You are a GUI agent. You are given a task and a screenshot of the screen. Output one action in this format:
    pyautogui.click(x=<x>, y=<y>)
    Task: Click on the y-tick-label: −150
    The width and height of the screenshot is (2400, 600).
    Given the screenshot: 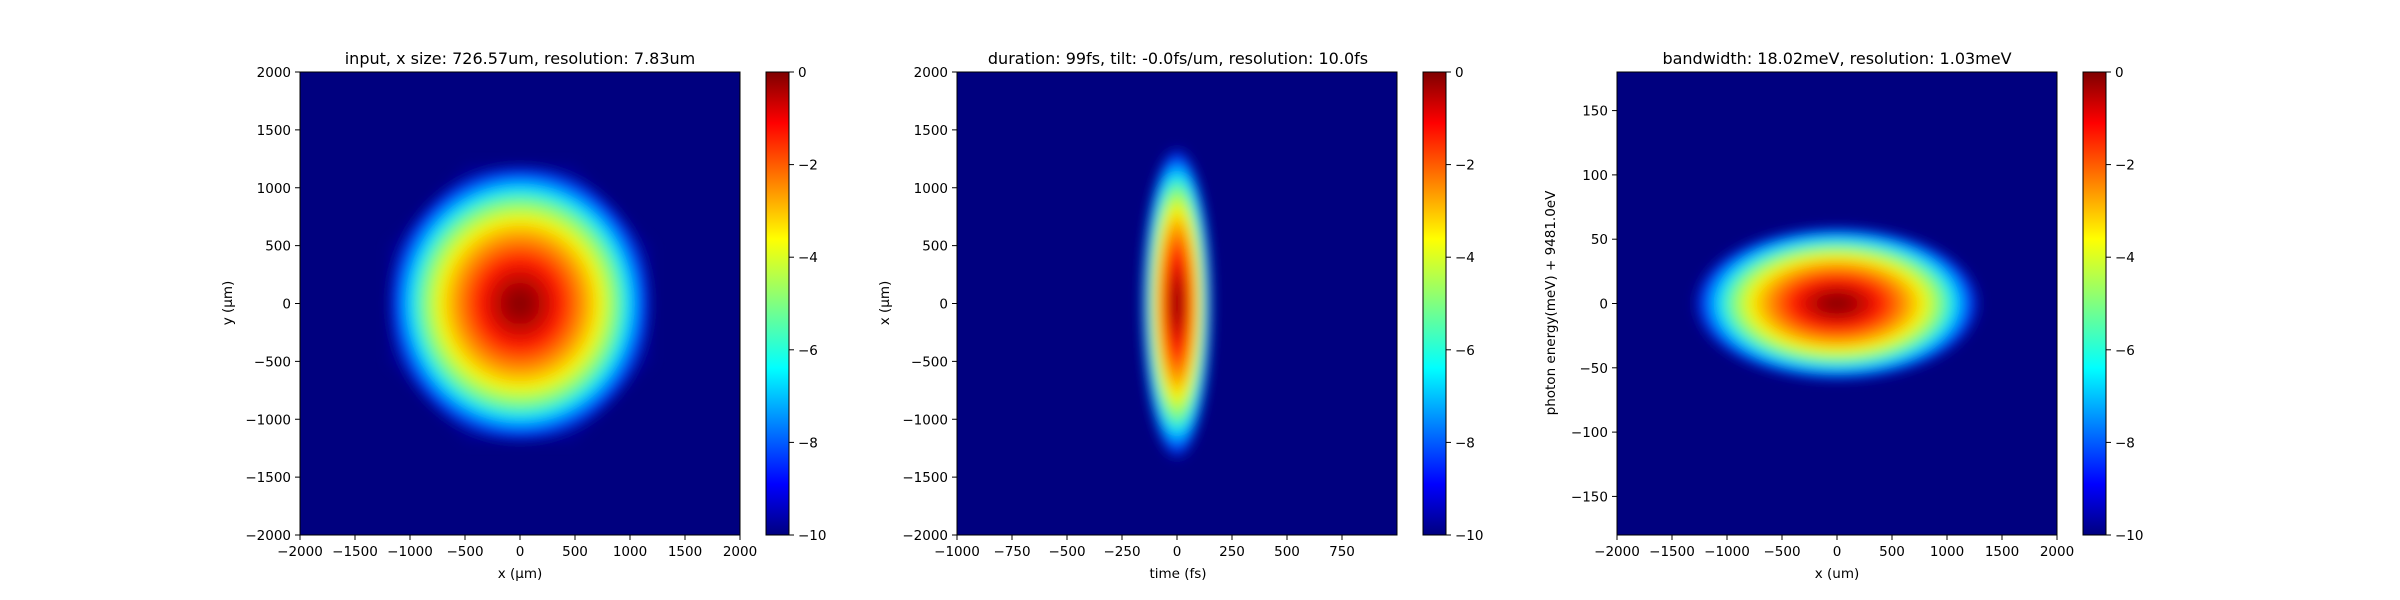 What is the action you would take?
    pyautogui.click(x=1589, y=497)
    